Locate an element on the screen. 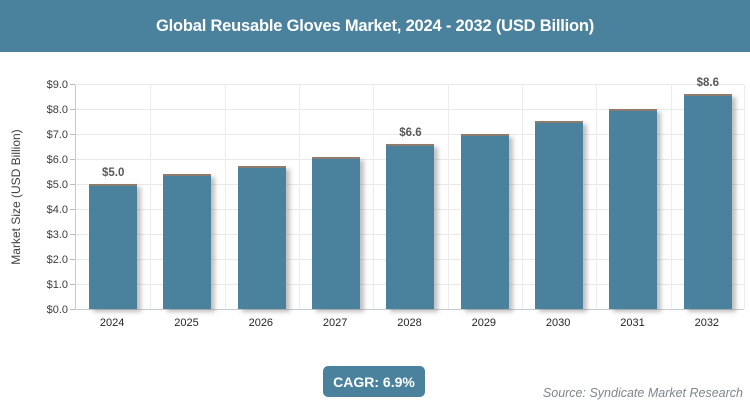 The image size is (750, 417). bar-column-2030 is located at coordinates (559, 197).